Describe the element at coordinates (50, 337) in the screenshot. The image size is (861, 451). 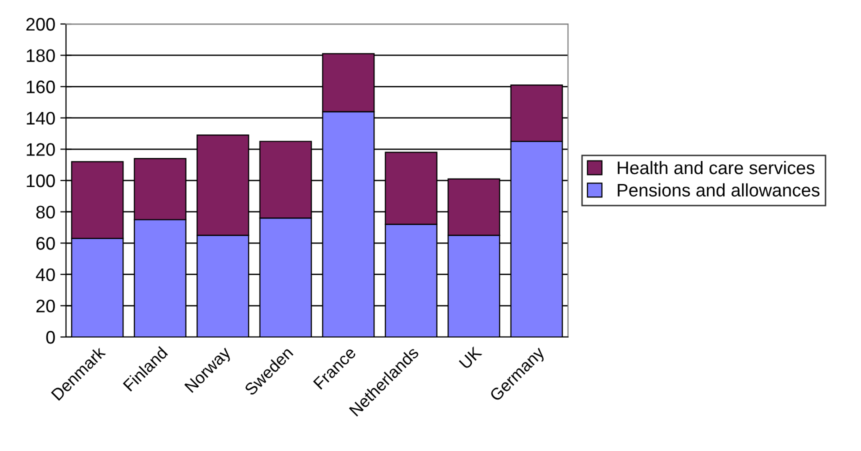
I see `y-tick-label: 0` at that location.